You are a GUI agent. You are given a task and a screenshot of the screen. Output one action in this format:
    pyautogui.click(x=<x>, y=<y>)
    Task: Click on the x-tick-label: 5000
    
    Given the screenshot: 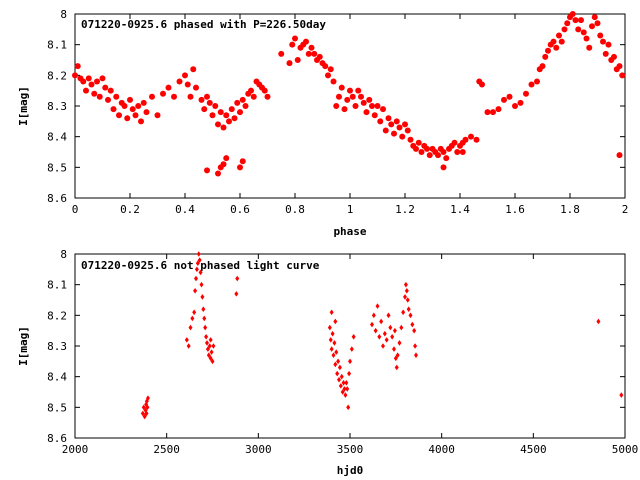 What is the action you would take?
    pyautogui.click(x=625, y=449)
    